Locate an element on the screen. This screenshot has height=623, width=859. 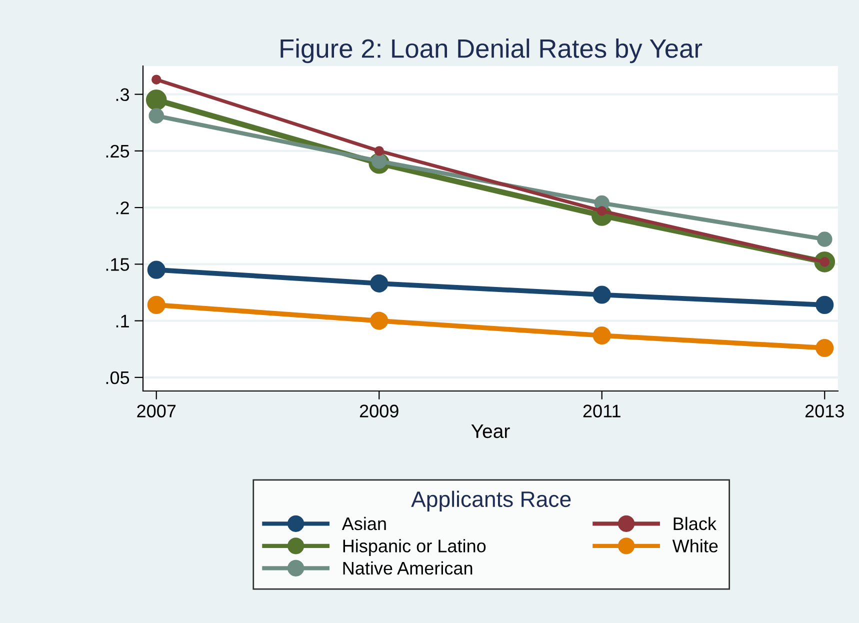
legend-title: Applicants Race is located at coordinates (491, 501).